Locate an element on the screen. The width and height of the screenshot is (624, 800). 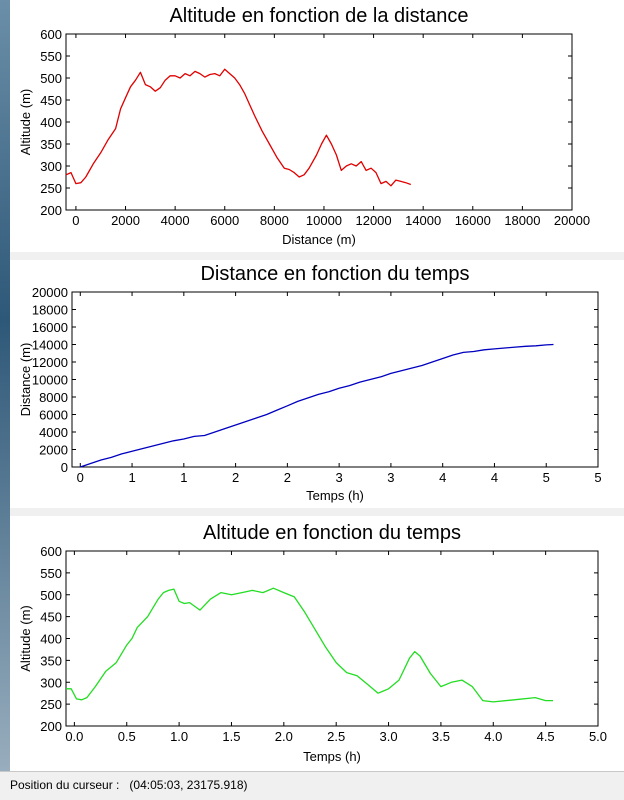
x-tick-label: 12000 is located at coordinates (373, 220).